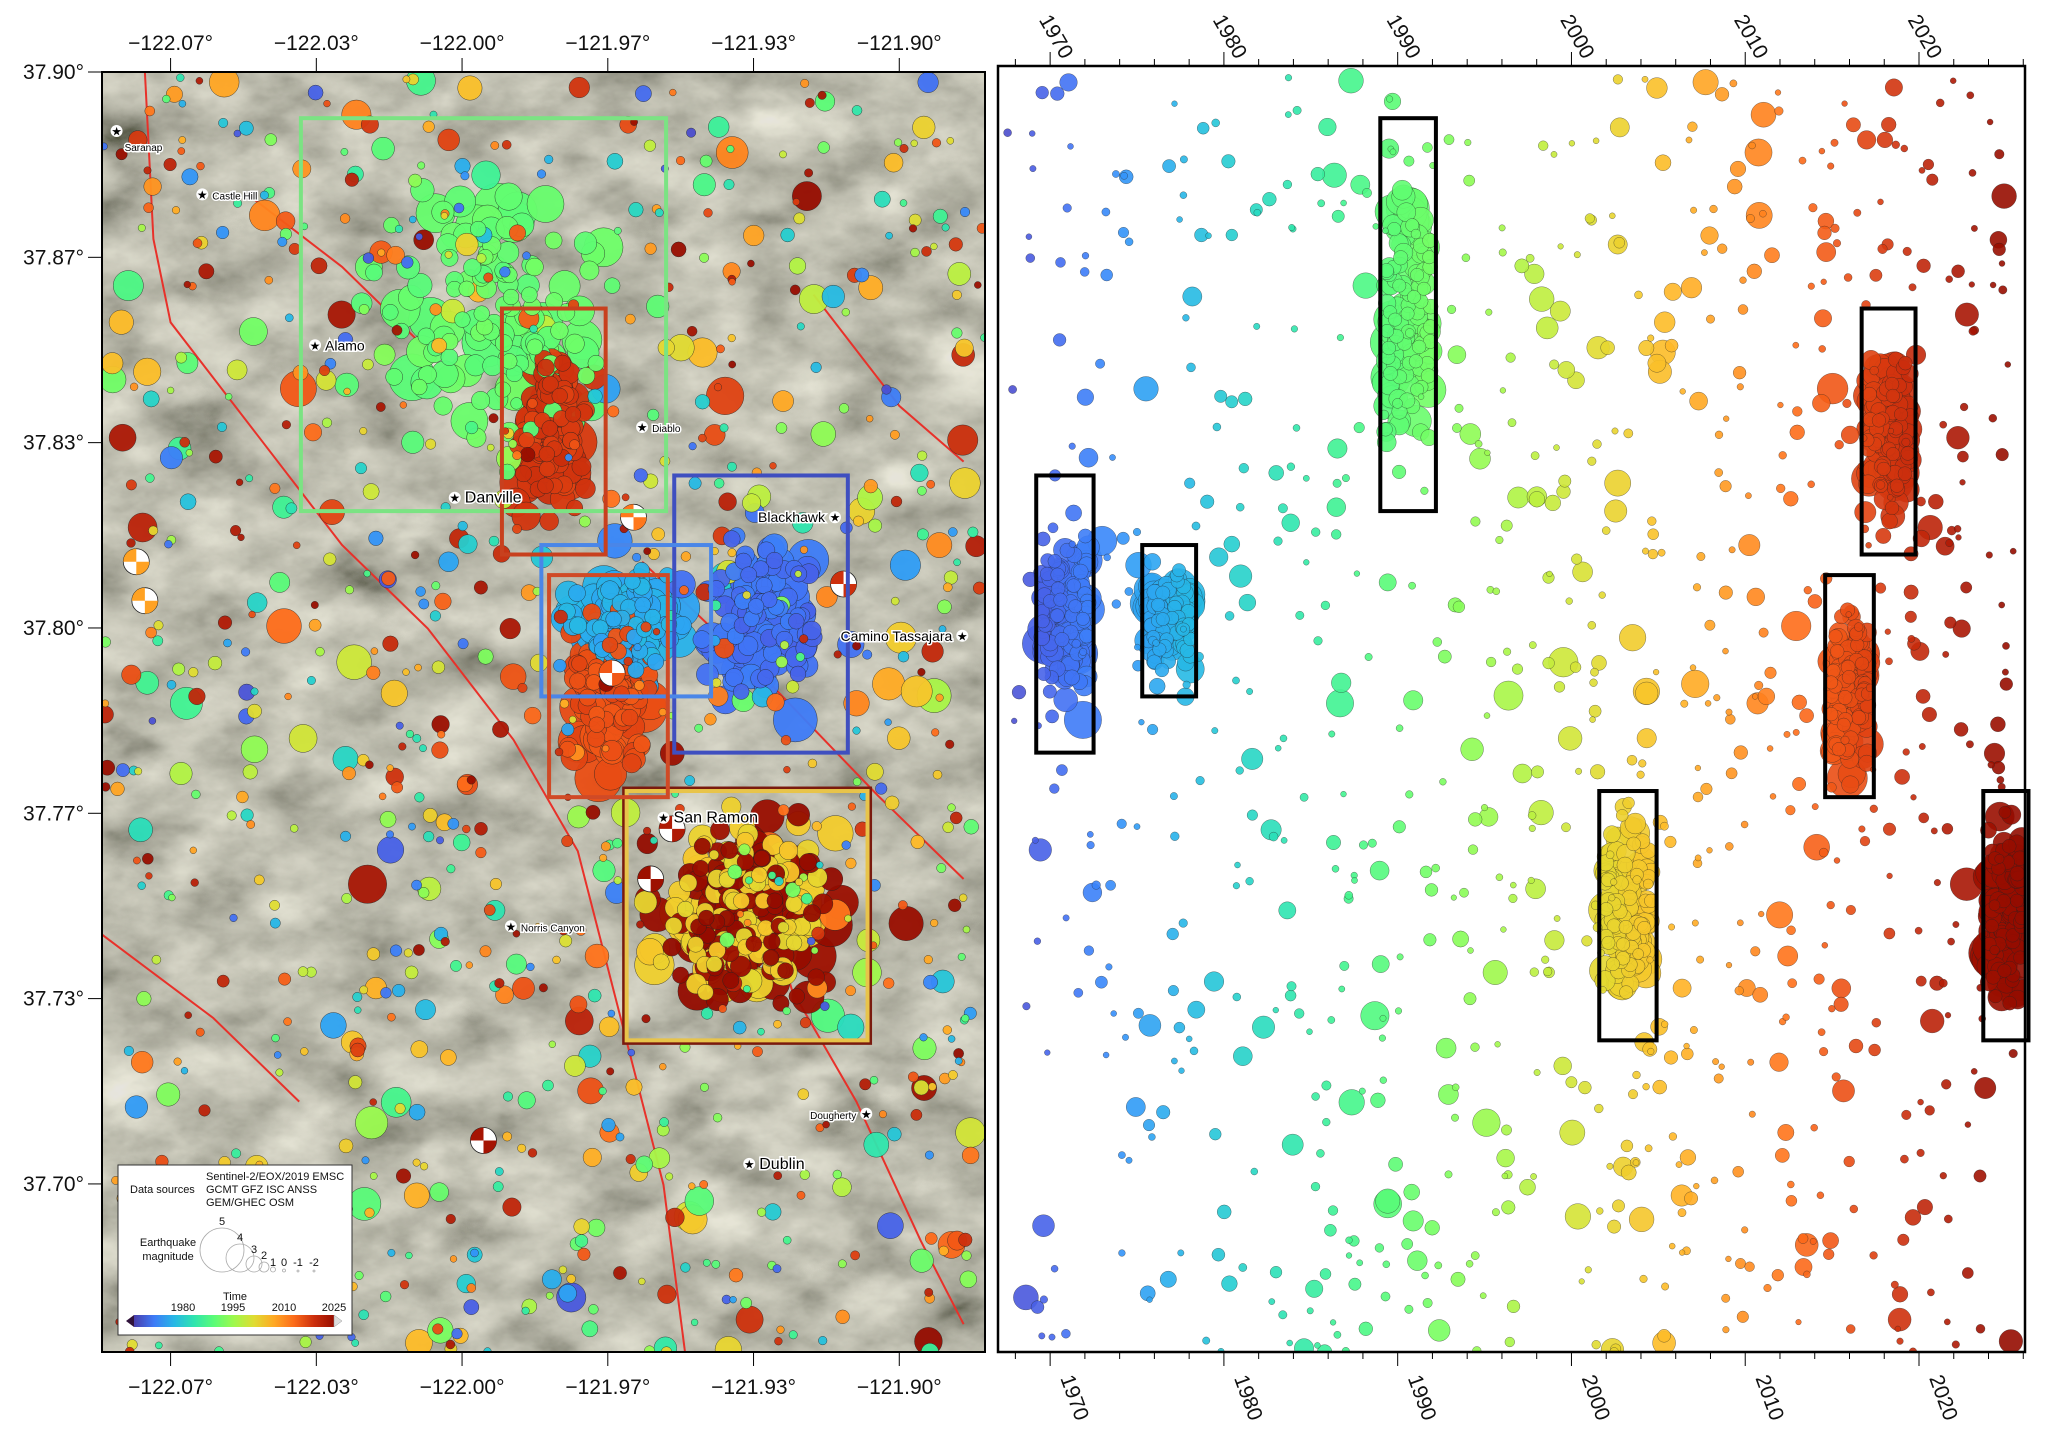 The height and width of the screenshot is (1435, 2048). What do you see at coordinates (607, 43) in the screenshot?
I see `longitude-tick-label: −121.97°` at bounding box center [607, 43].